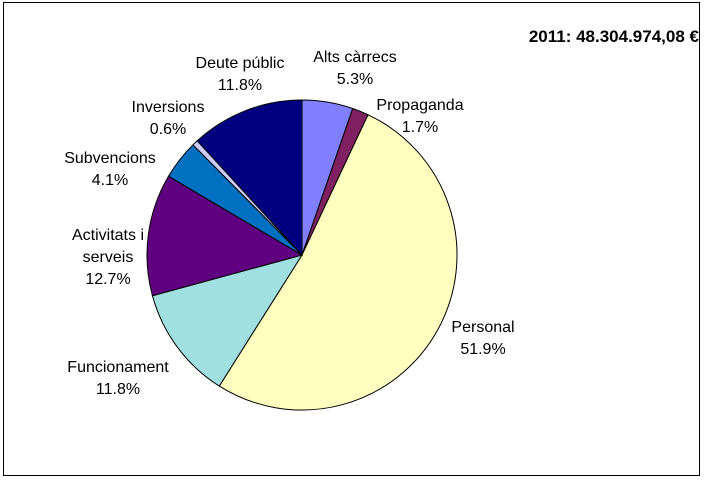 The width and height of the screenshot is (705, 480). Describe the element at coordinates (249, 178) in the screenshot. I see `pie-slice-deute-p-blic` at that location.